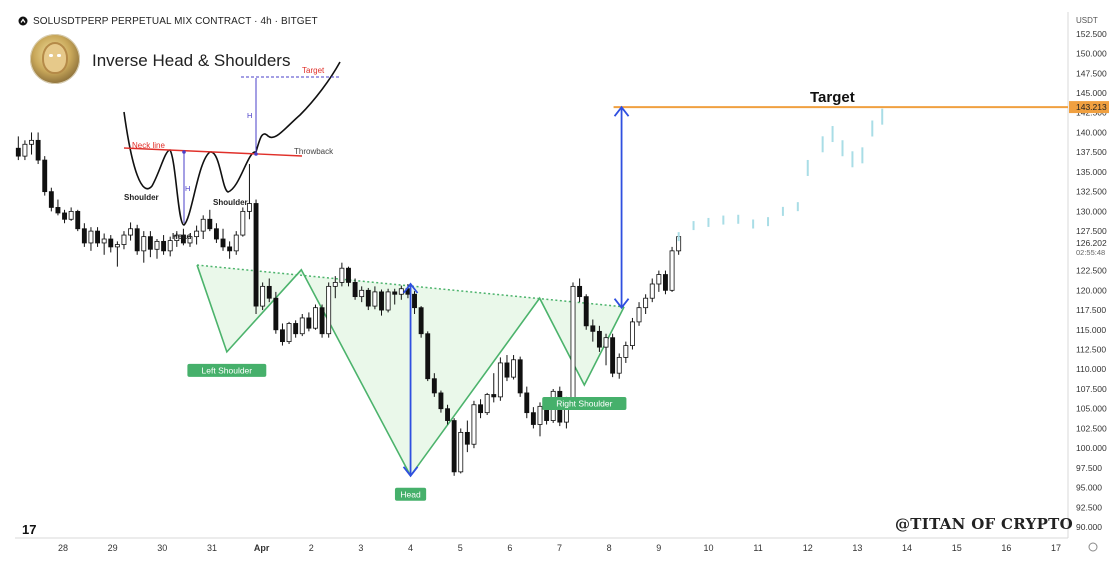  What do you see at coordinates (360, 548) in the screenshot?
I see `x-tick-label: 3` at bounding box center [360, 548].